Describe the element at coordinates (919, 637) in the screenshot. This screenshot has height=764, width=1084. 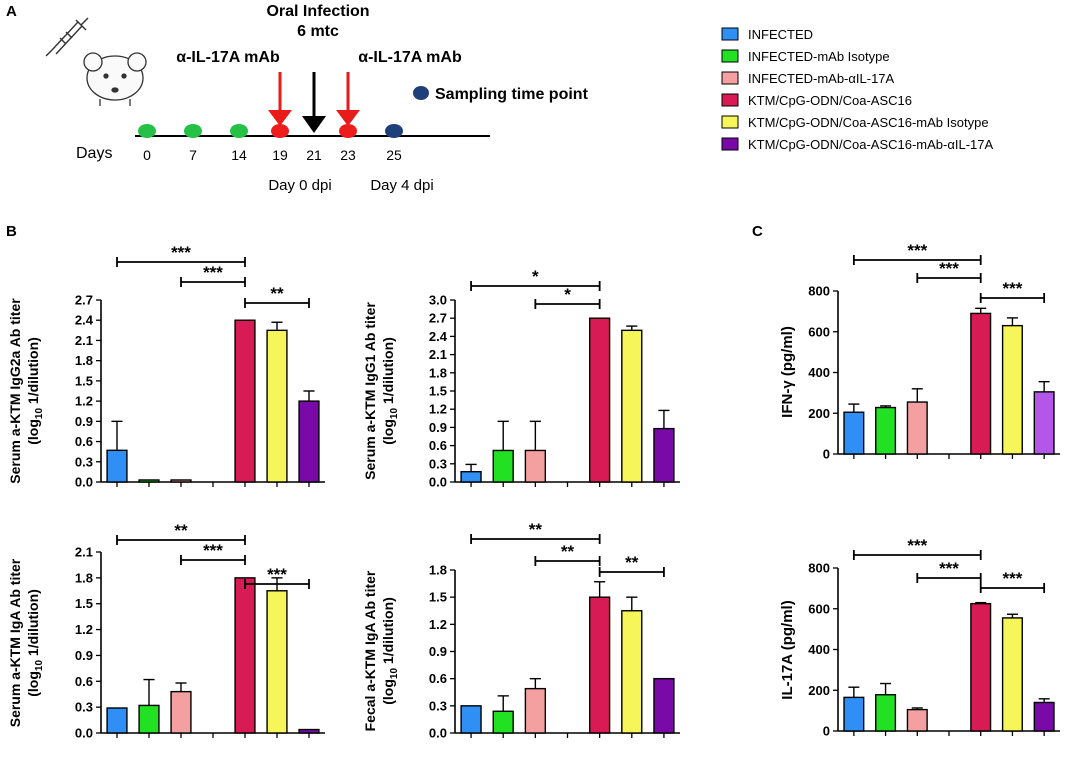
I see `chart-il17a: 0 200 400 600 800 *** *** *** IL-17A (pg/ml)` at that location.